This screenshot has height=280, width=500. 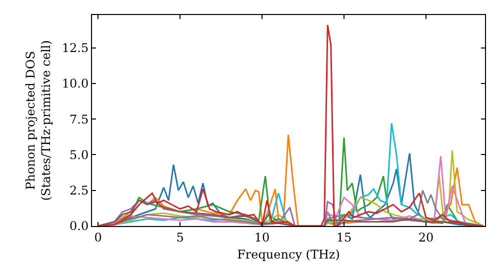 I want to click on y-tick-label: 12.5, so click(x=75, y=47).